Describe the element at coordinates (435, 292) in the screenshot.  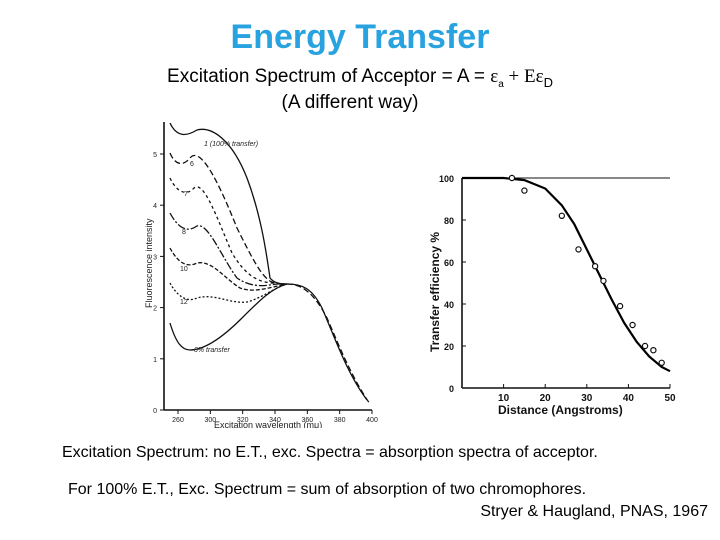
I see `y-axis-label: Transfer efficiency %` at that location.